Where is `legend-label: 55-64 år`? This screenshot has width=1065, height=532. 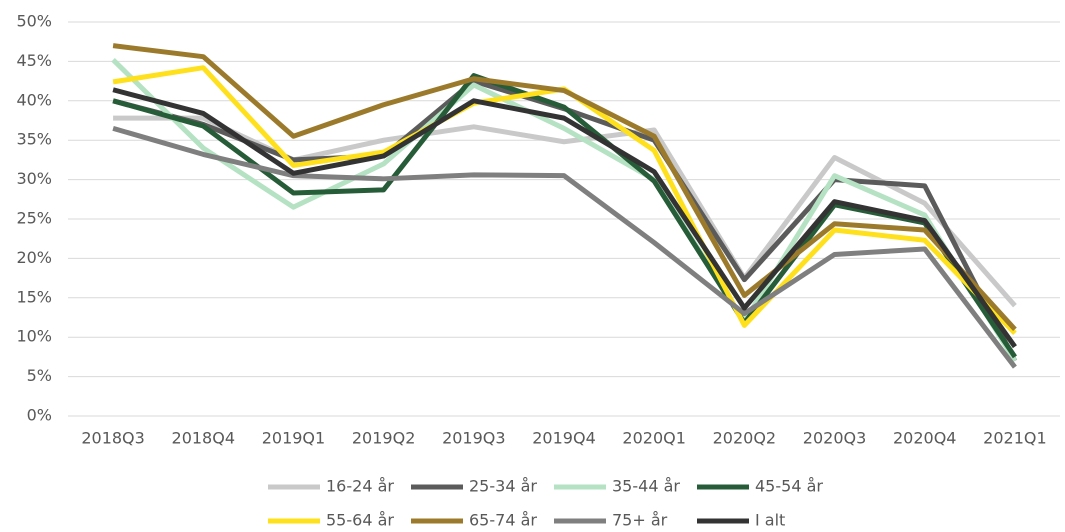 legend-label: 55-64 år is located at coordinates (360, 520).